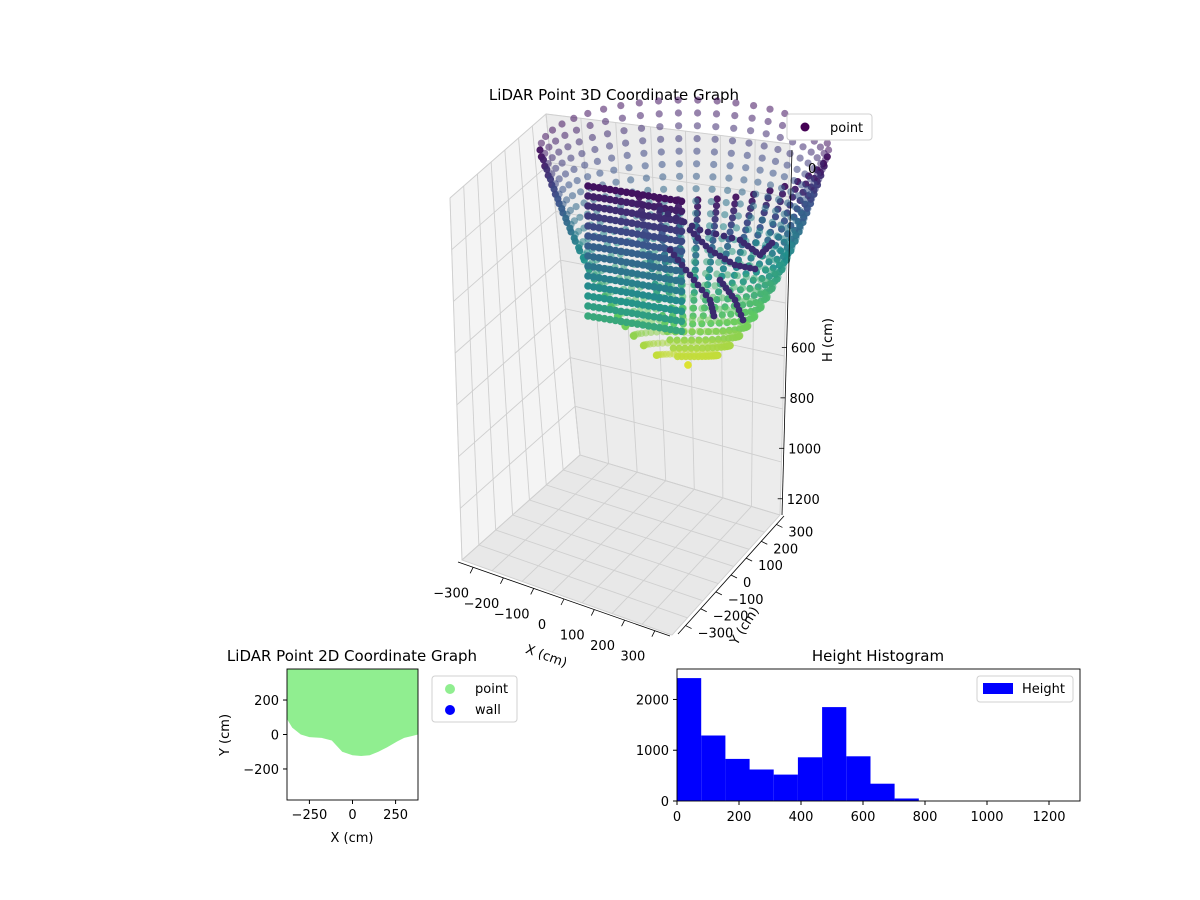  Describe the element at coordinates (488, 710) in the screenshot. I see `legend-2d-wall-label: wall` at that location.